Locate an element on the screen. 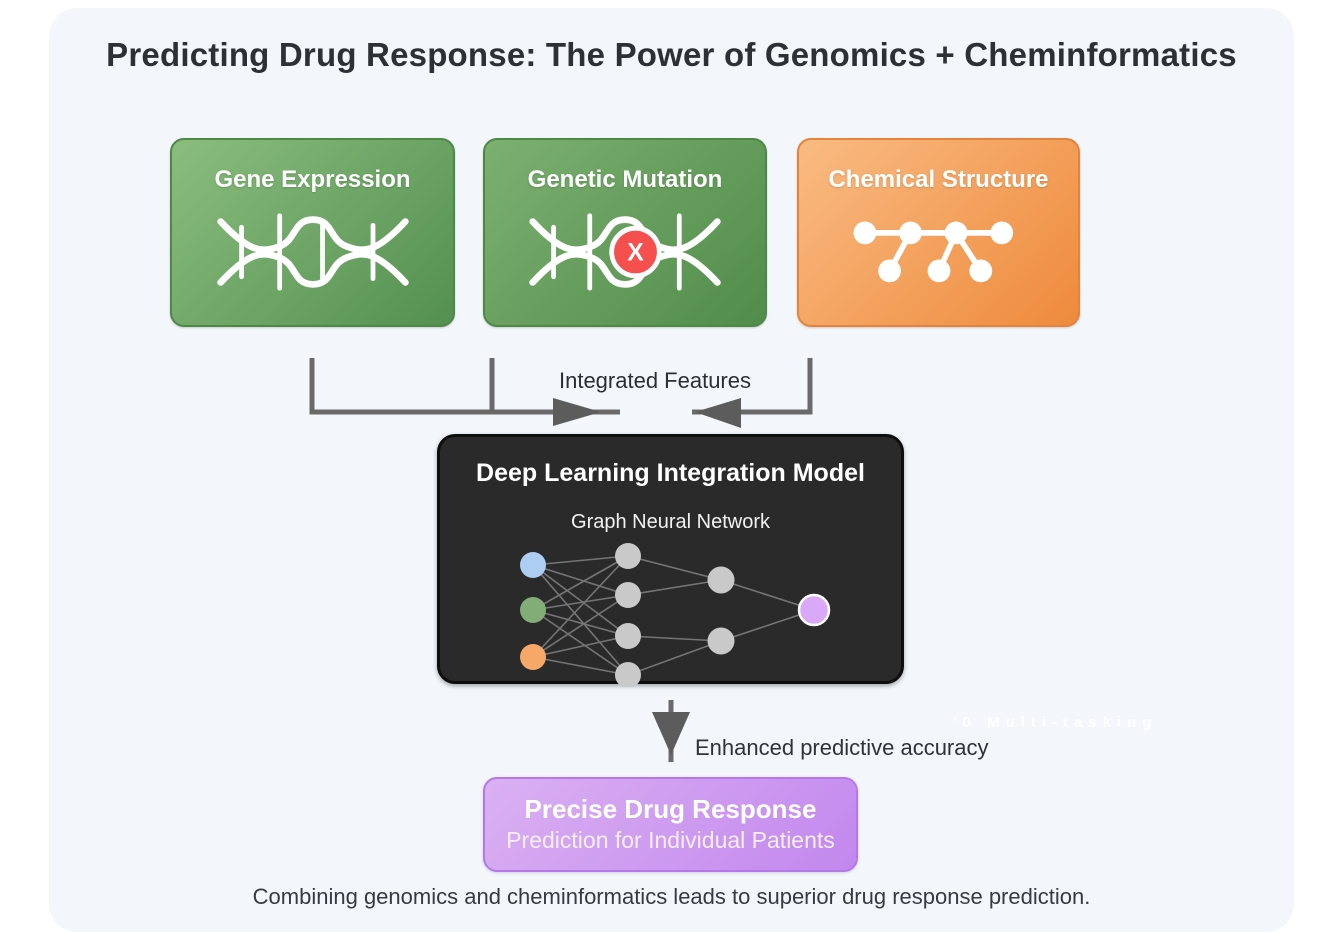  gene-expression-box: Gene Expression is located at coordinates (312, 232).